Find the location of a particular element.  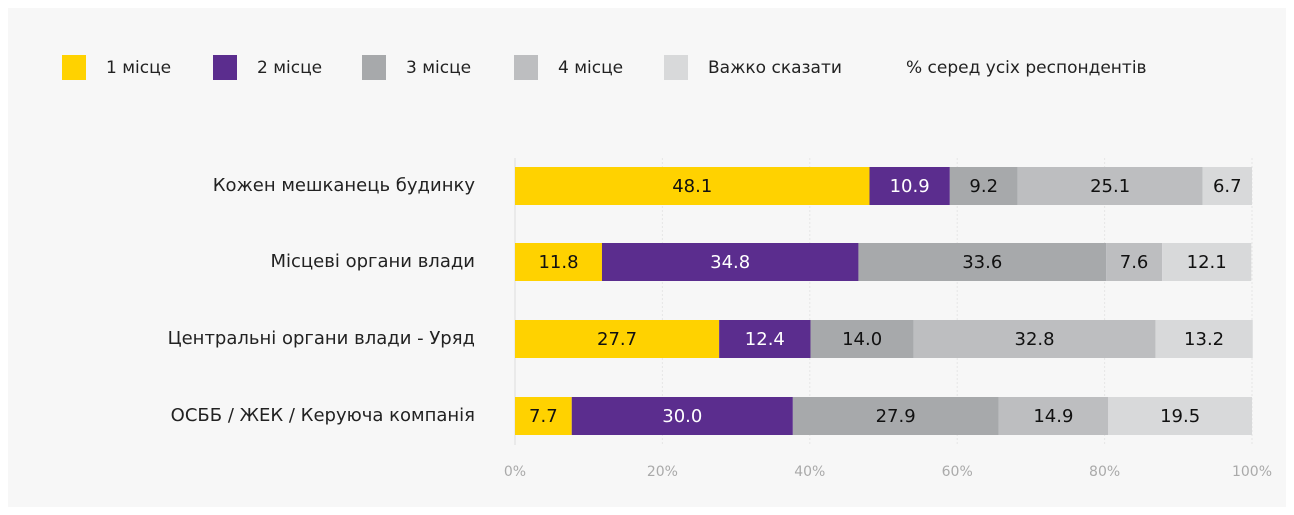

data-label: 34.8 is located at coordinates (730, 262).